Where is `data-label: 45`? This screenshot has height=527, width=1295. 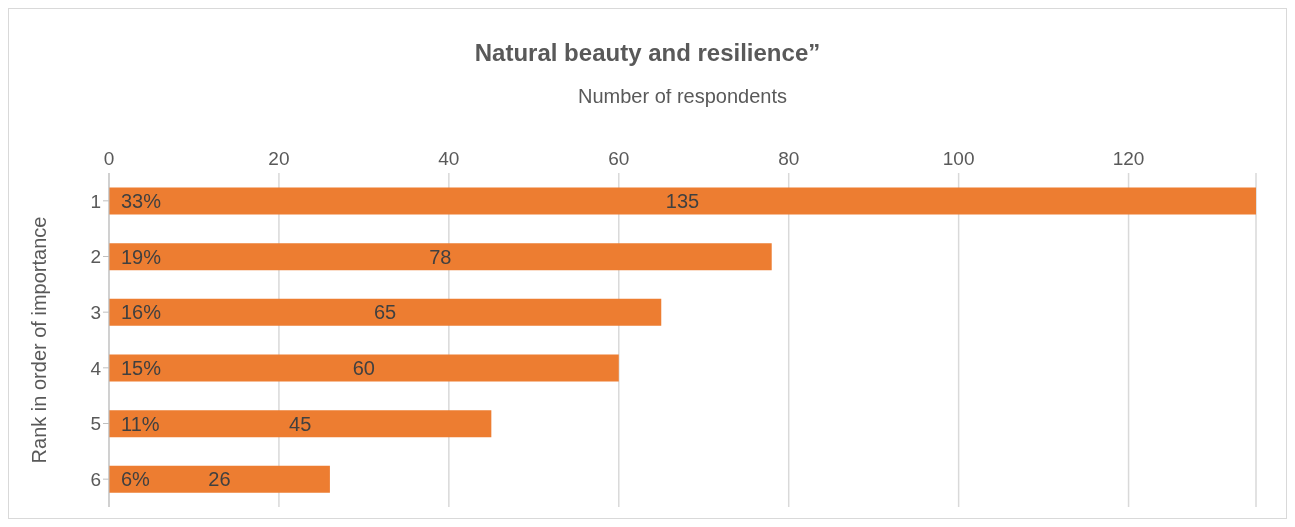
data-label: 45 is located at coordinates (300, 423).